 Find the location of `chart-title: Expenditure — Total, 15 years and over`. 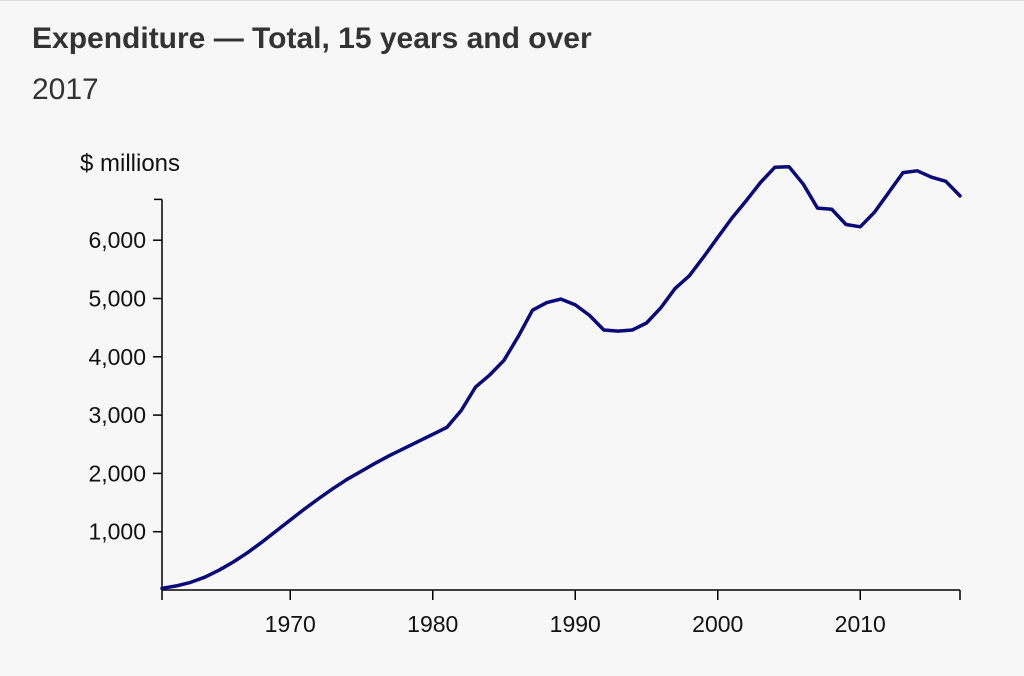

chart-title: Expenditure — Total, 15 years and over is located at coordinates (312, 38).